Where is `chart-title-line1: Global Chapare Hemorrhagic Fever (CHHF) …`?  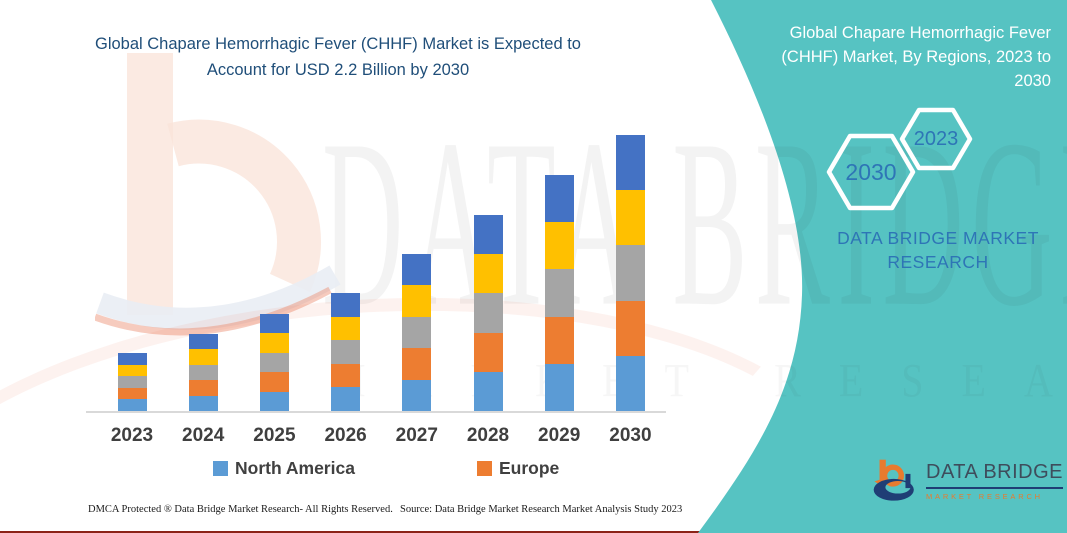
chart-title-line1: Global Chapare Hemorrhagic Fever (CHHF) … is located at coordinates (337, 44).